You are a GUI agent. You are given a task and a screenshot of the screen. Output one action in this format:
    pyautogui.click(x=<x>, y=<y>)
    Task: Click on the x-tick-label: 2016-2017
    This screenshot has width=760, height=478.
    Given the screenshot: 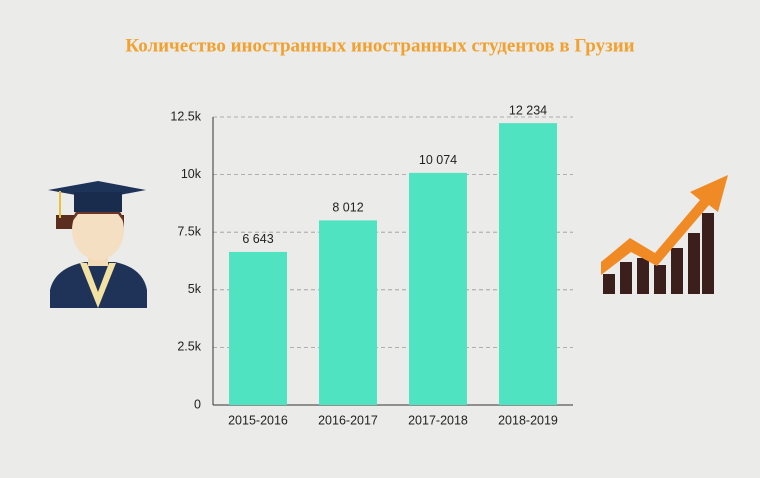 What is the action you would take?
    pyautogui.click(x=348, y=420)
    